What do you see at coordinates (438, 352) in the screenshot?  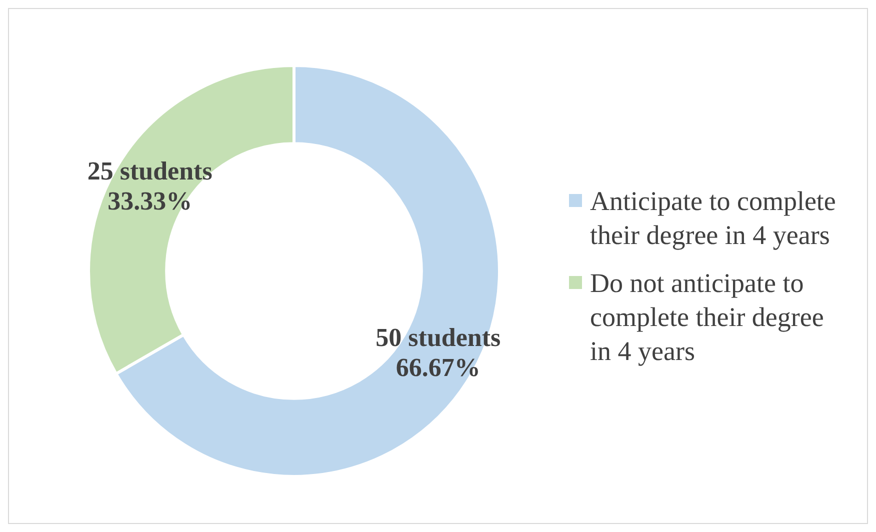 I see `data-label: 50 students 66.67%` at bounding box center [438, 352].